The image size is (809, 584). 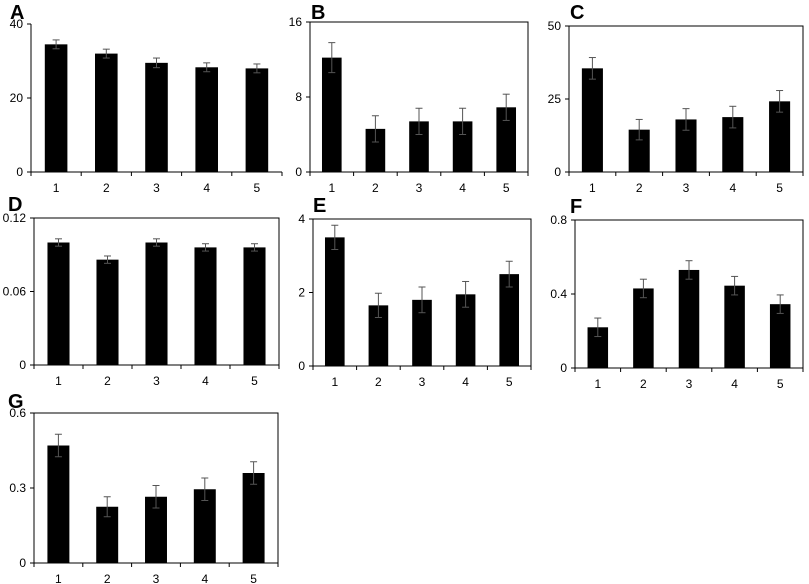 What do you see at coordinates (17, 488) in the screenshot?
I see `y-tick-label-g: 0.3` at bounding box center [17, 488].